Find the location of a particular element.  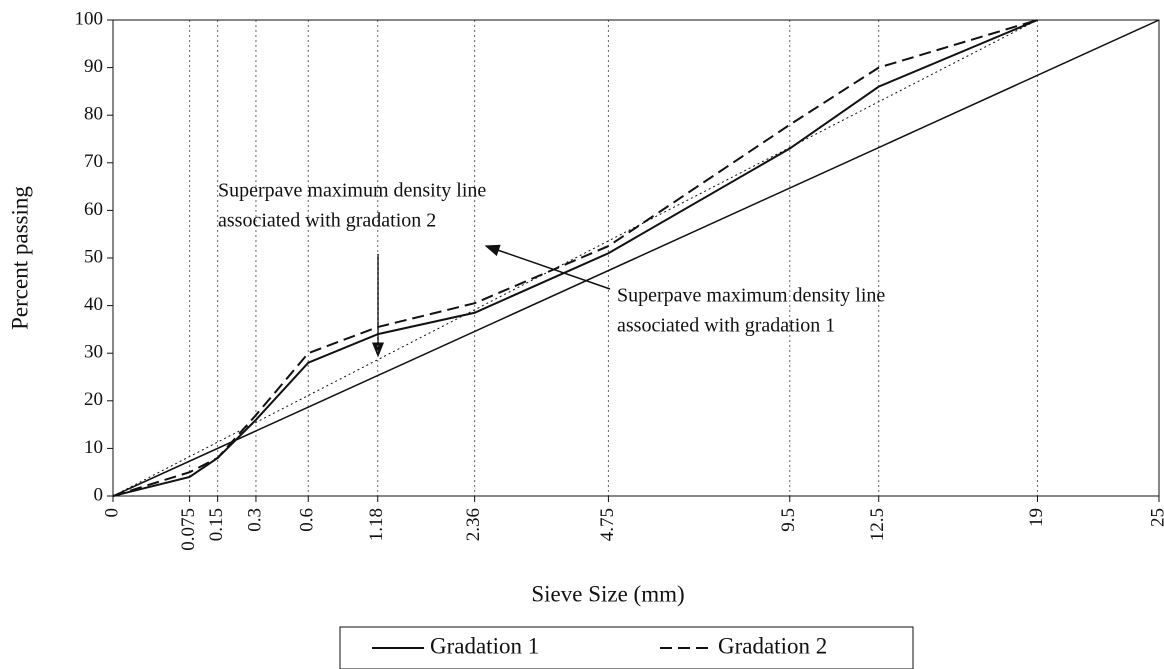

y-tick-label: 90 is located at coordinates (93, 66).